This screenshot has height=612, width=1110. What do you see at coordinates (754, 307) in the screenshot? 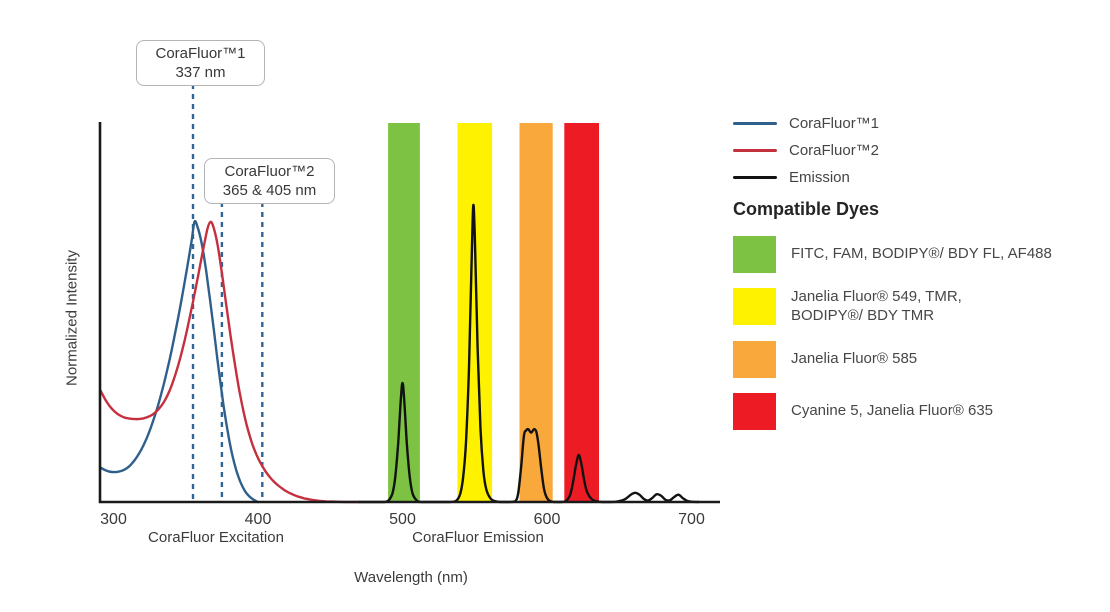
I see `dye-color-swatch-yellow` at bounding box center [754, 307].